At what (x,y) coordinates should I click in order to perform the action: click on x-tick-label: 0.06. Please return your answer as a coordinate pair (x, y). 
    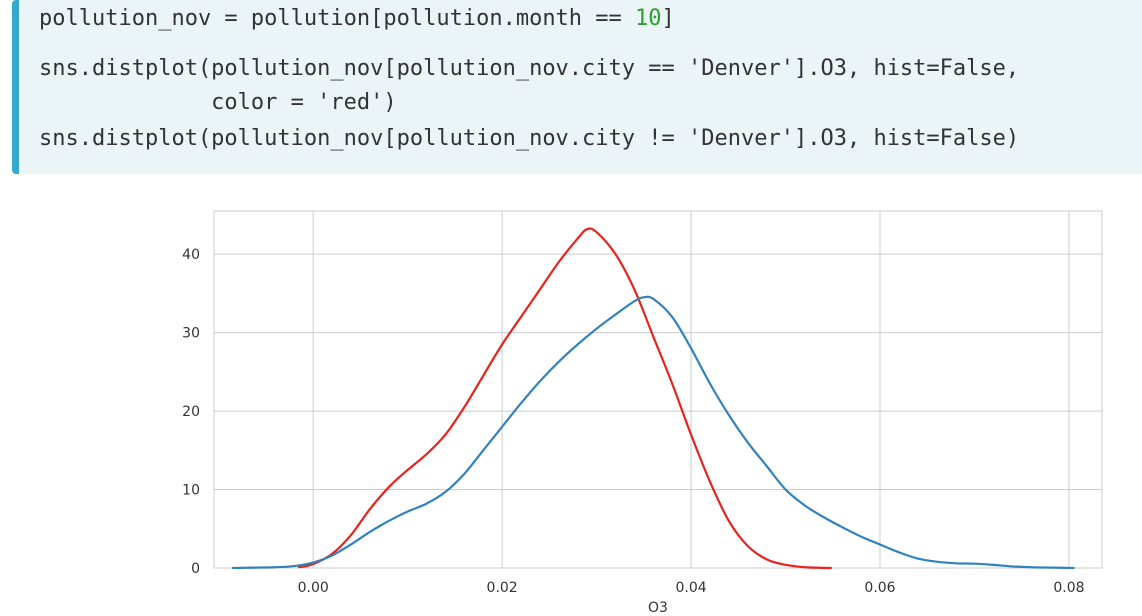
    Looking at the image, I should click on (879, 588).